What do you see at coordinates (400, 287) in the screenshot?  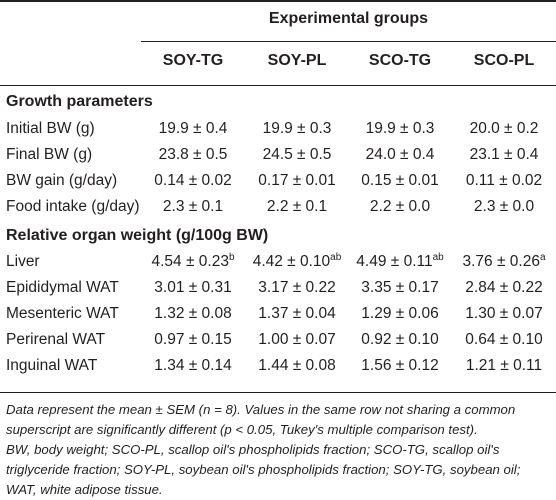 I see `cell: 3.35 ± 0.17` at bounding box center [400, 287].